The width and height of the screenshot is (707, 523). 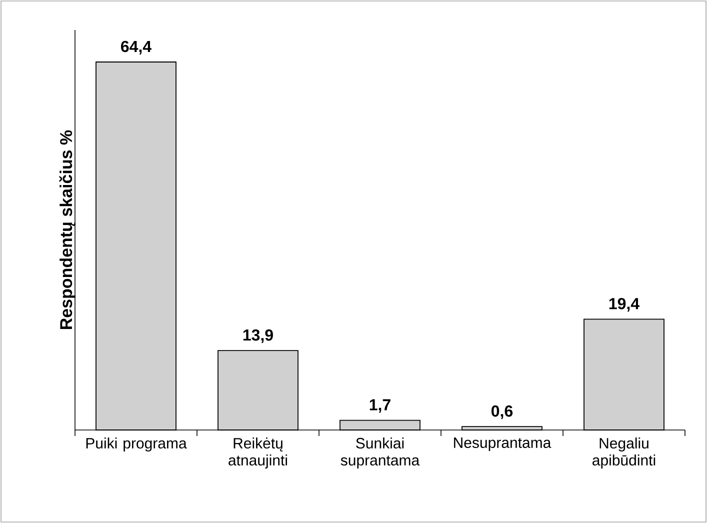 I want to click on data-label: 0,6, so click(x=502, y=412).